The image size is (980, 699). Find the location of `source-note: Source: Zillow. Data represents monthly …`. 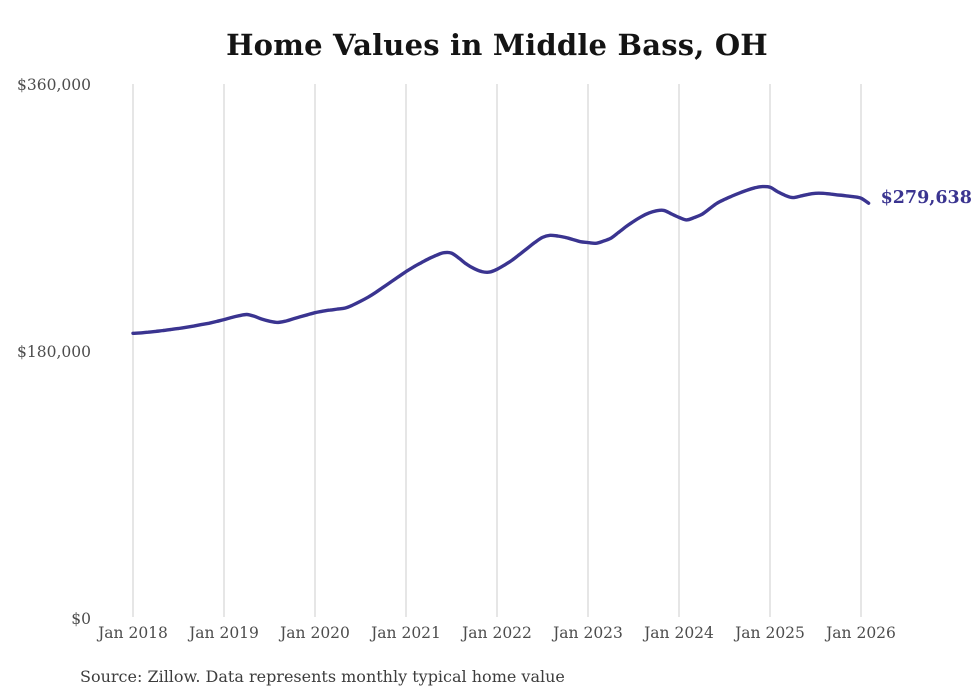

source-note: Source: Zillow. Data represents monthly … is located at coordinates (322, 676).